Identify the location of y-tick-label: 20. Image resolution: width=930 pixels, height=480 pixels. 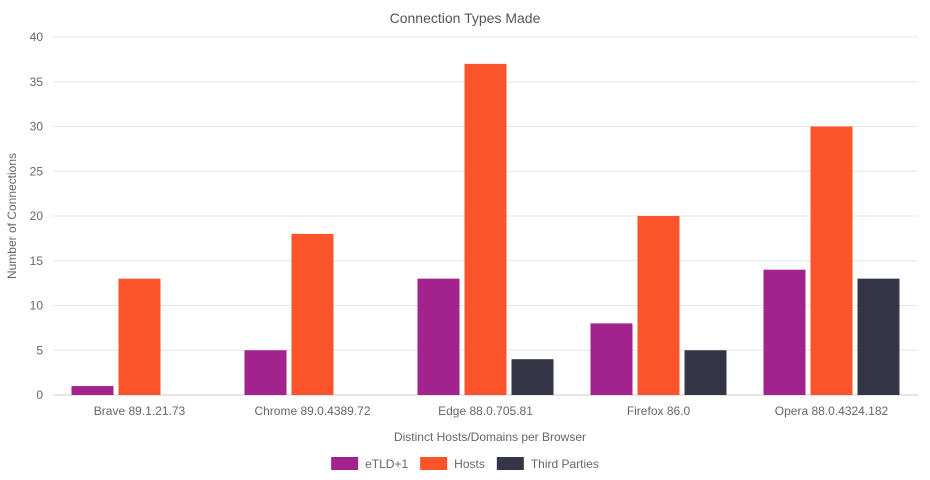
(37, 216).